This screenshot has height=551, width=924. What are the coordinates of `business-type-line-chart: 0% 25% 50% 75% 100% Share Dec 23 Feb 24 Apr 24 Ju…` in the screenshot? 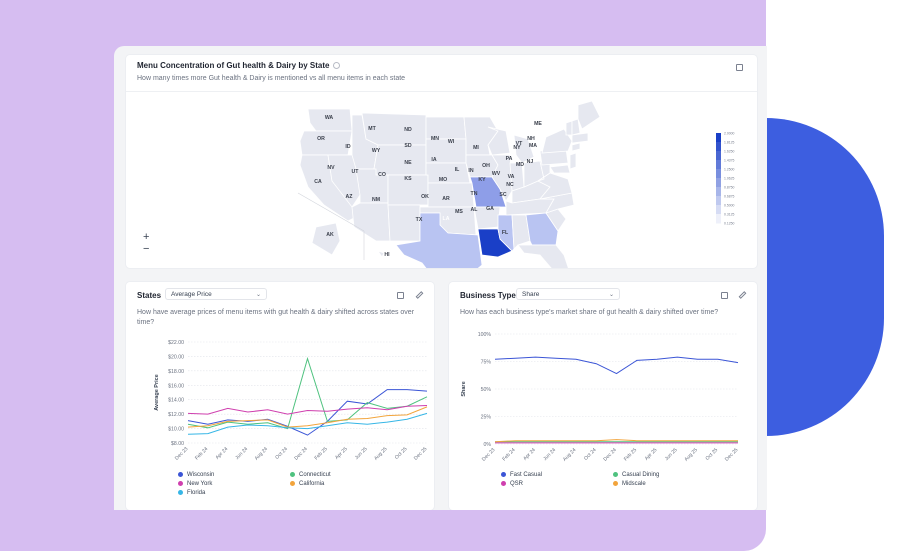 It's located at (600, 397).